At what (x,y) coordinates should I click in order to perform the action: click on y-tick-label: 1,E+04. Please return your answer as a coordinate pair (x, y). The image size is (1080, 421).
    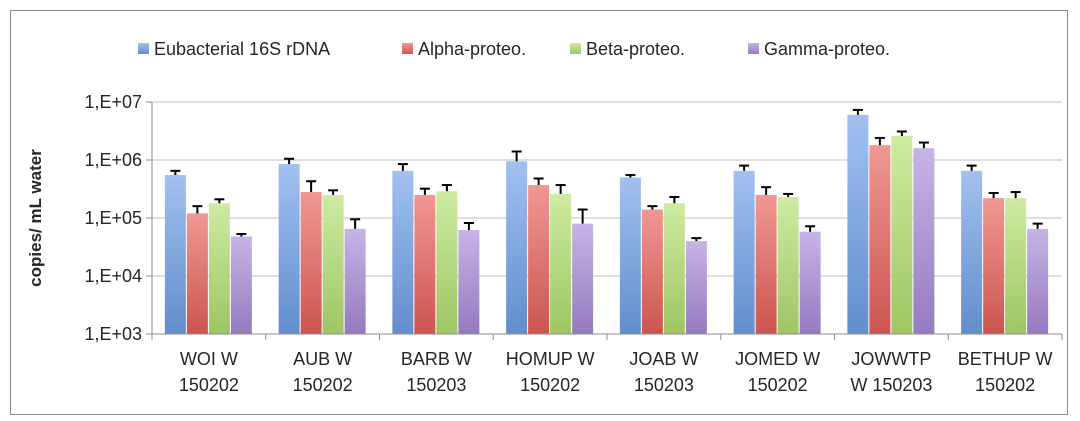
    Looking at the image, I should click on (113, 276).